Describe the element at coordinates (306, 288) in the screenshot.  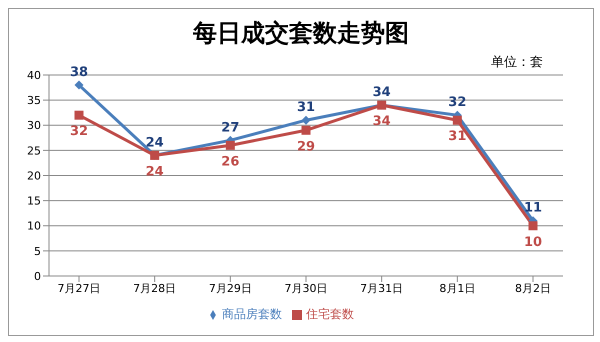
I see `x-tick-label: 7月30日` at that location.